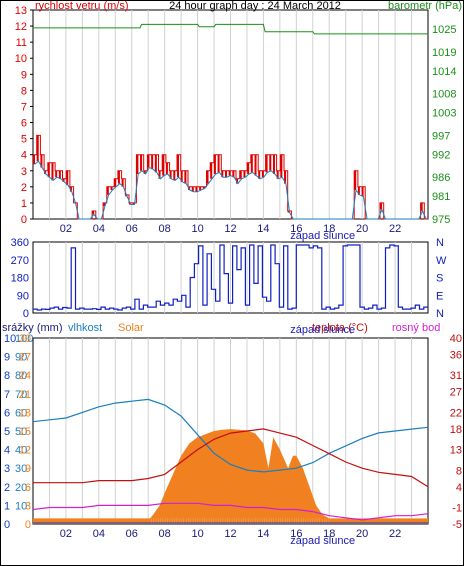 This screenshot has height=566, width=464. I want to click on temp-axis-tick: 4, so click(459, 488).